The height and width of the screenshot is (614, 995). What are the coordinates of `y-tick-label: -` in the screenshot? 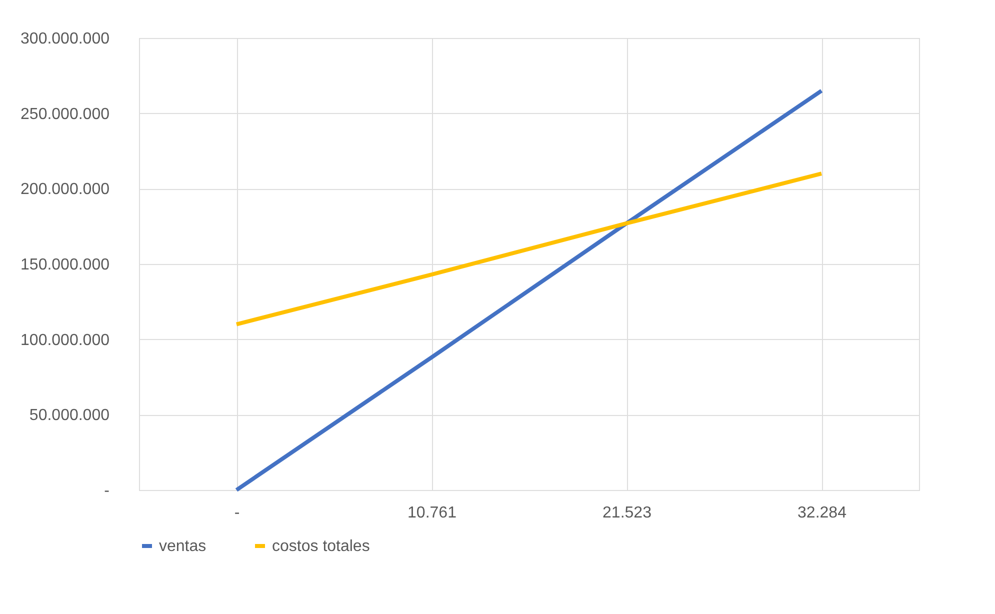 It's located at (107, 491).